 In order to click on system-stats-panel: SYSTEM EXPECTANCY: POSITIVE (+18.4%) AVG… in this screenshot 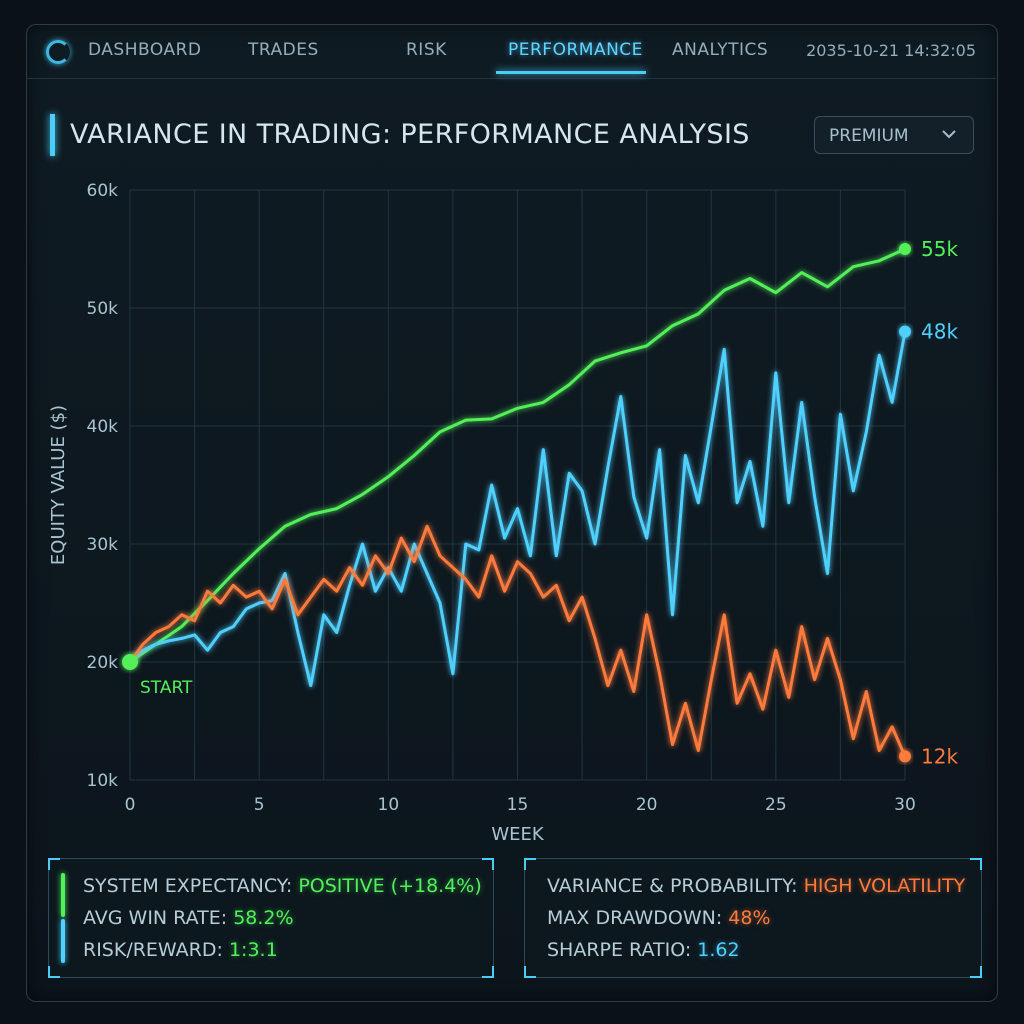, I will do `click(271, 918)`.